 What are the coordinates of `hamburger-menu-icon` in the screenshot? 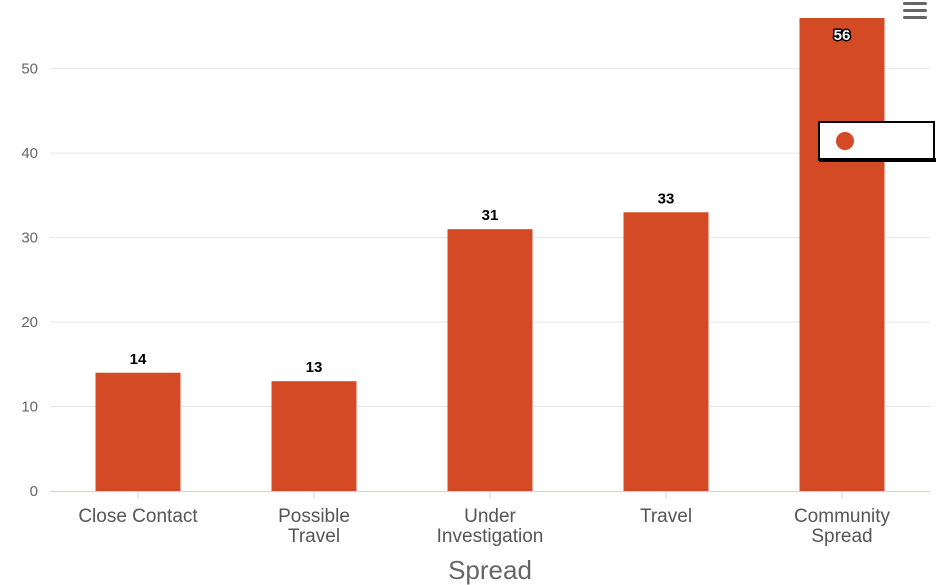 It's located at (915, 10).